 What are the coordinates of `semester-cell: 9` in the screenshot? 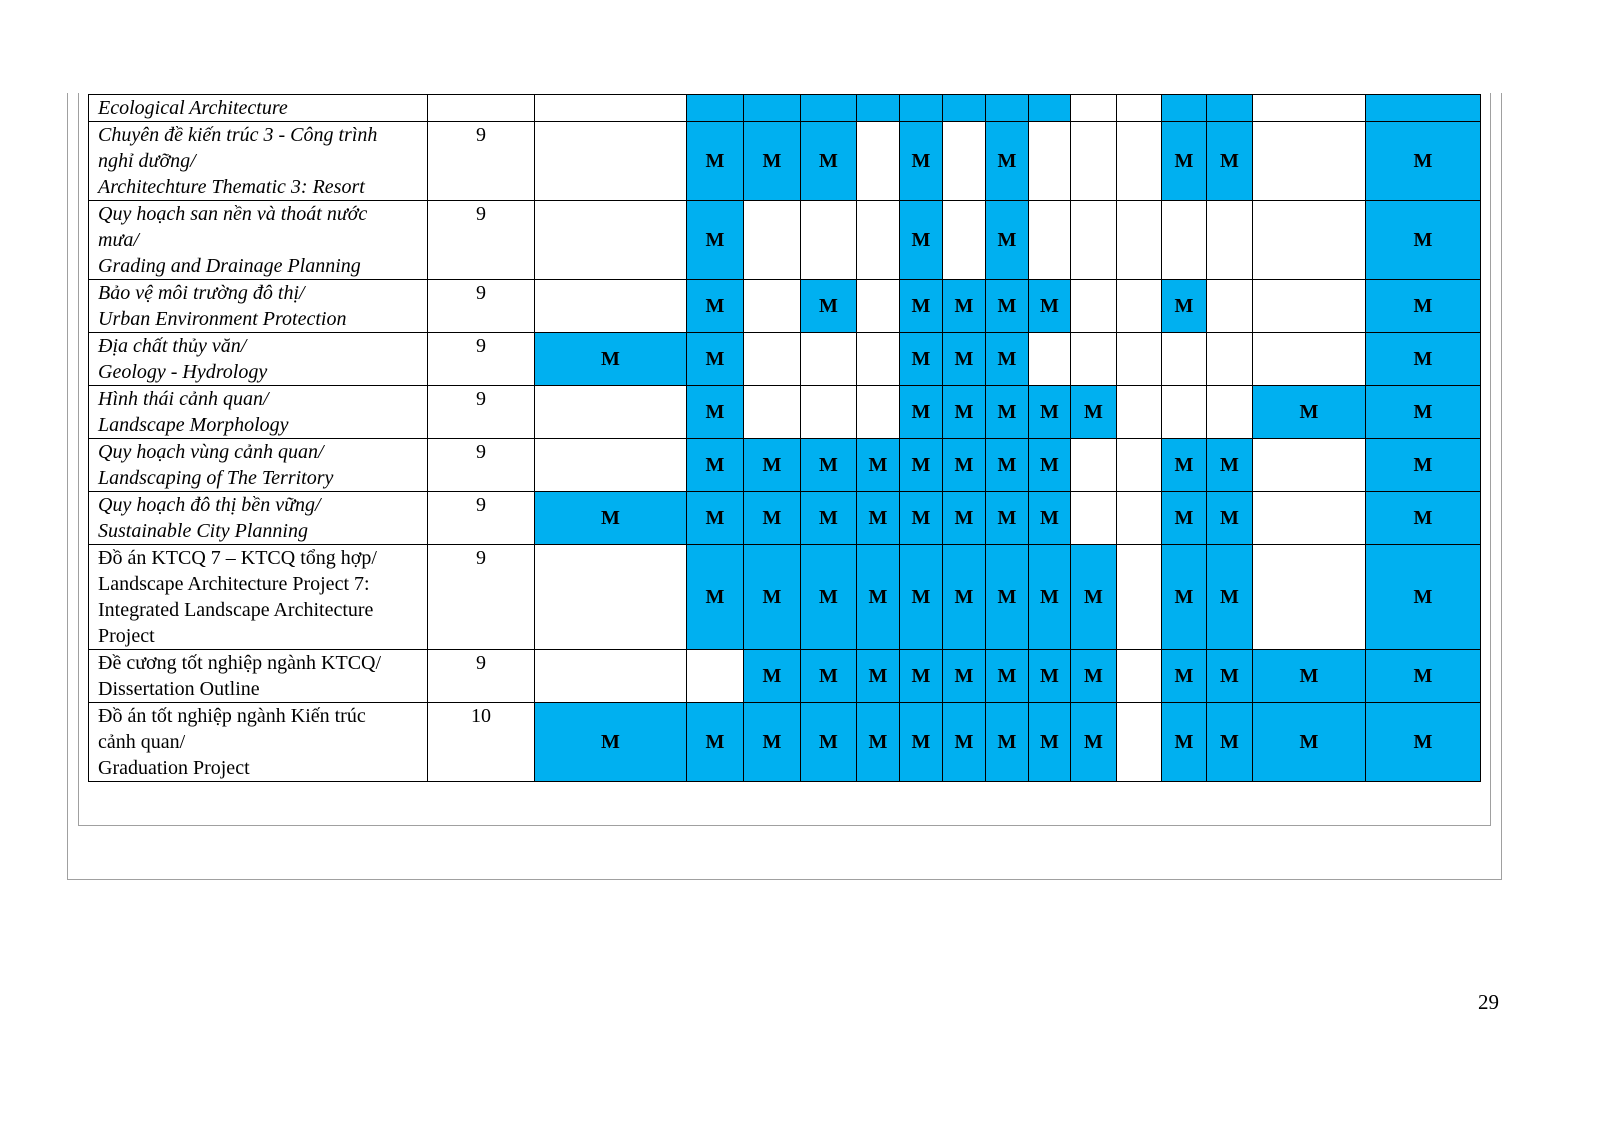 It's located at (481, 412).